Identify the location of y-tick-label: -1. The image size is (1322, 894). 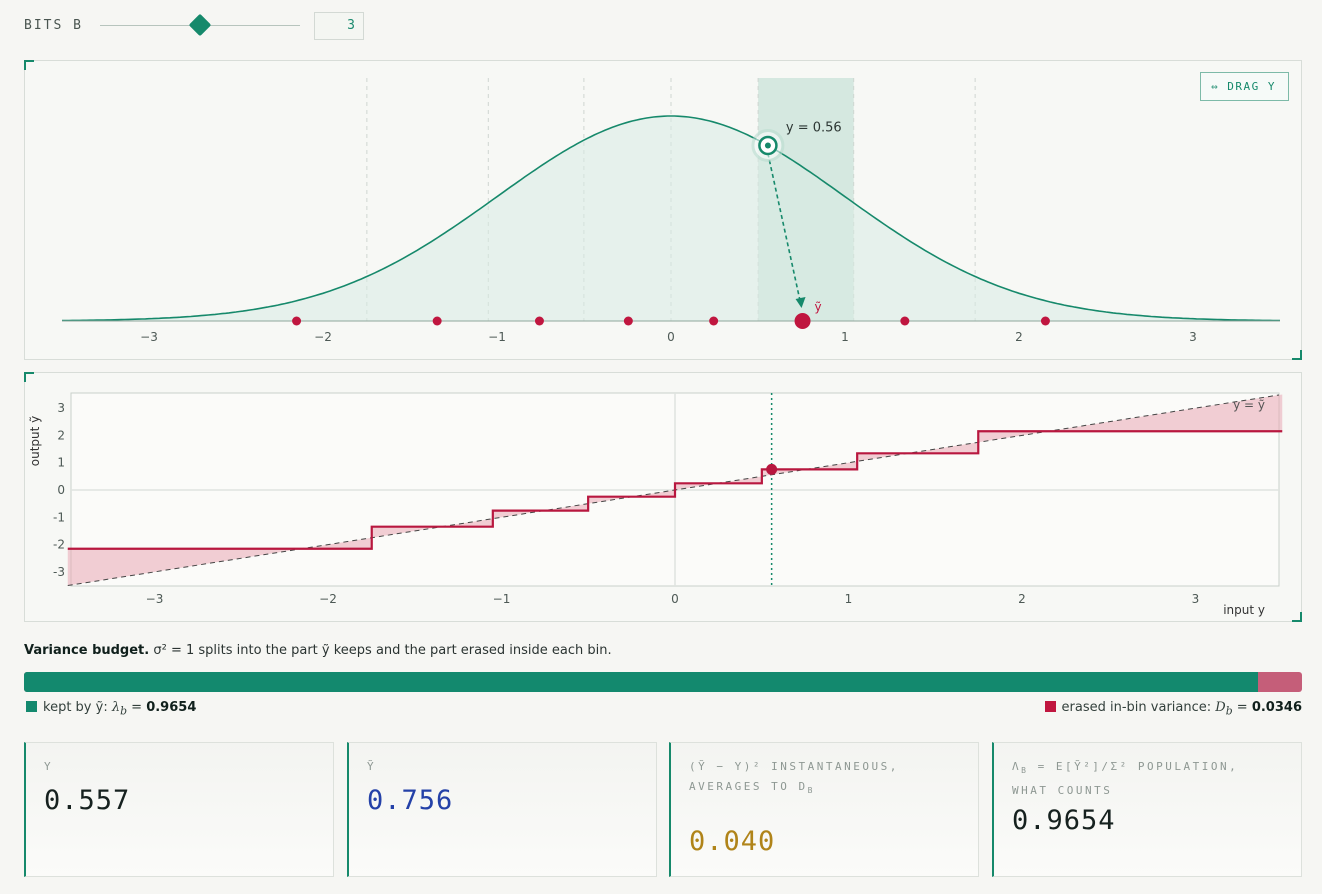
(59, 517).